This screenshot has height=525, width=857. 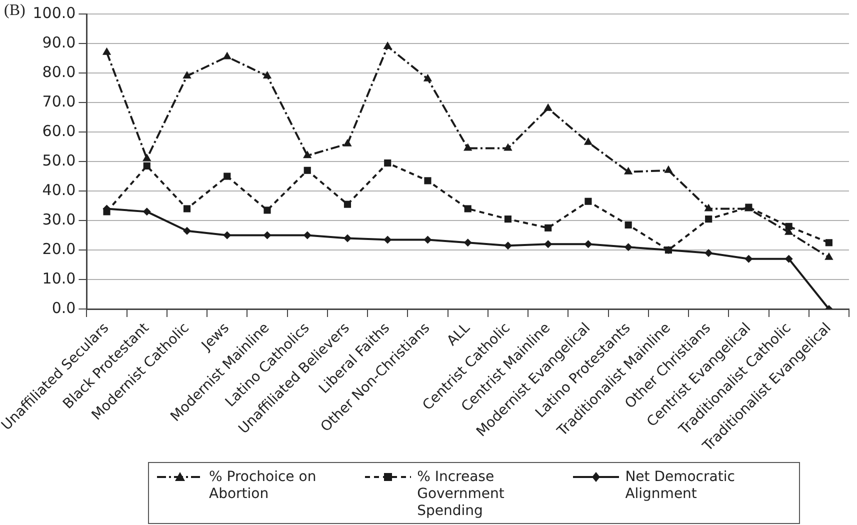 I want to click on text: (B), so click(x=15, y=11).